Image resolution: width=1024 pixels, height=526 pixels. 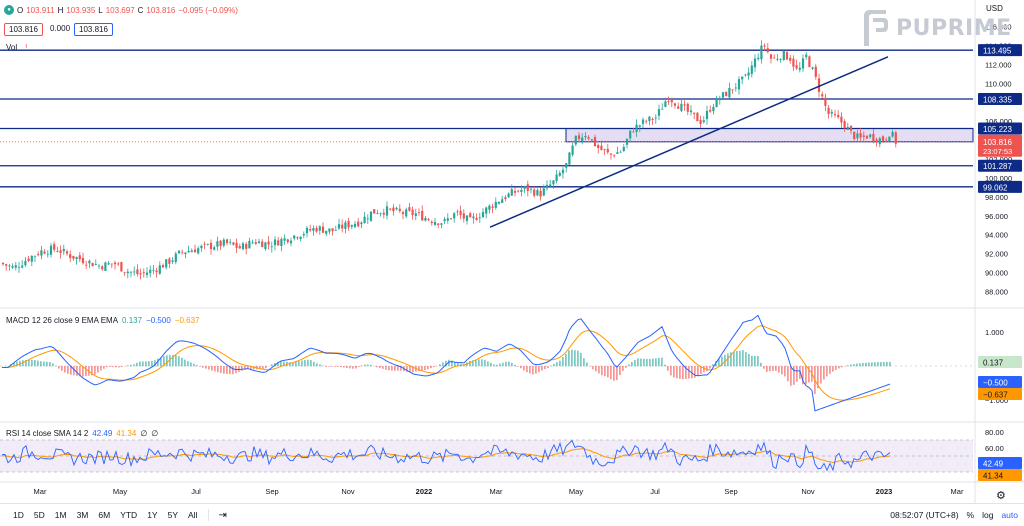 What do you see at coordinates (60, 515) in the screenshot?
I see `range-1m-button: 1M` at bounding box center [60, 515].